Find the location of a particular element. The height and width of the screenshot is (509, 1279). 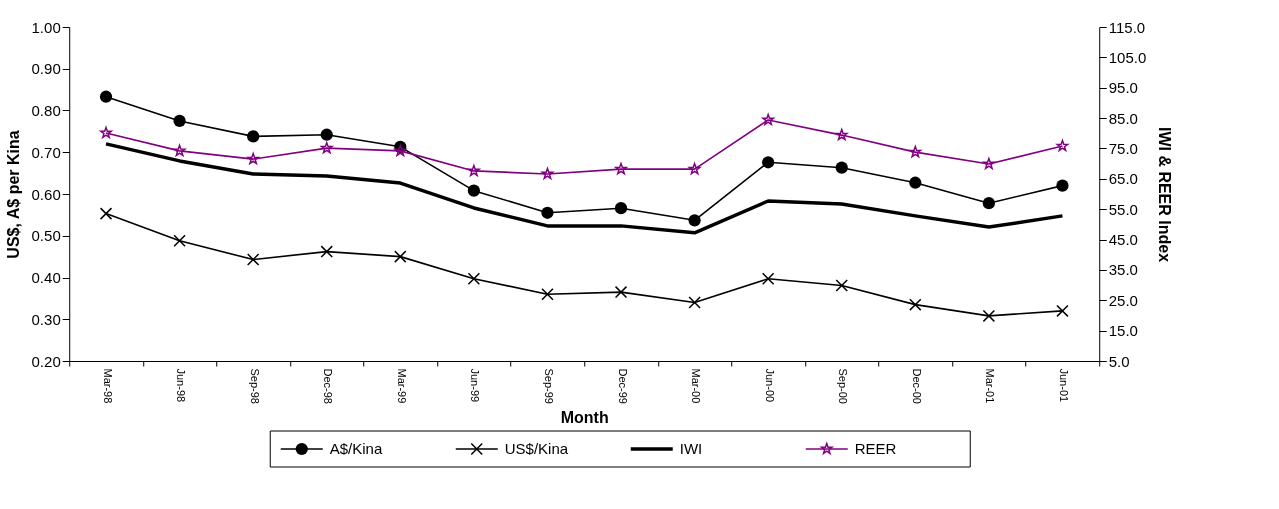

y2-tick-label: 35.0 is located at coordinates (1123, 270).